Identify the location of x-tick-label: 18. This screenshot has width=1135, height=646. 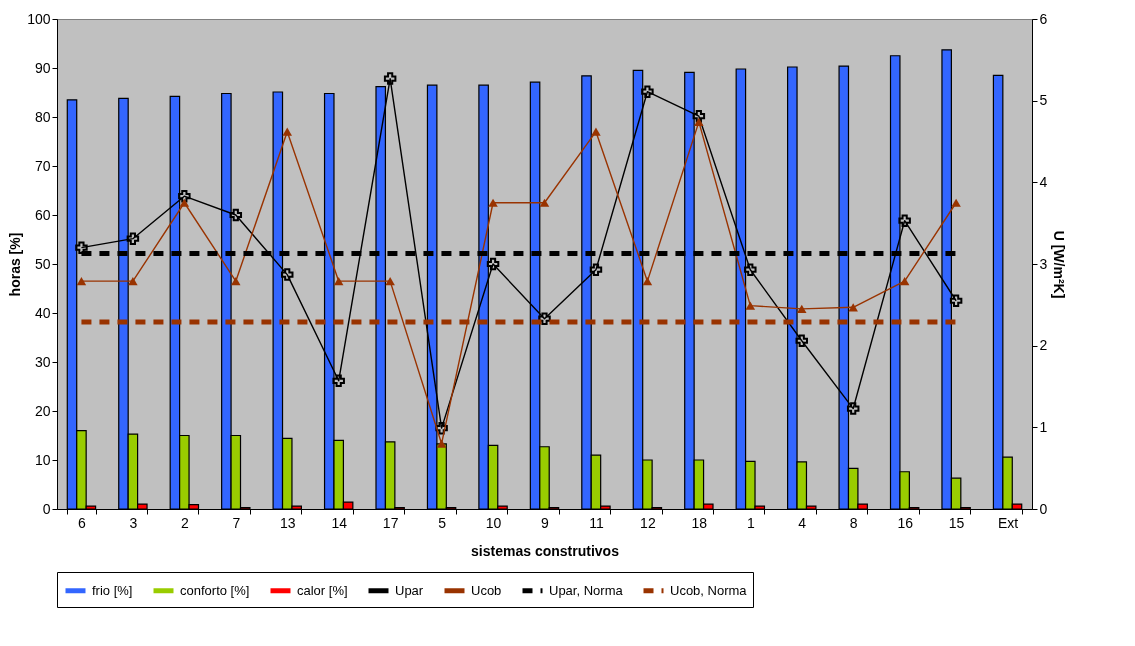
(699, 522).